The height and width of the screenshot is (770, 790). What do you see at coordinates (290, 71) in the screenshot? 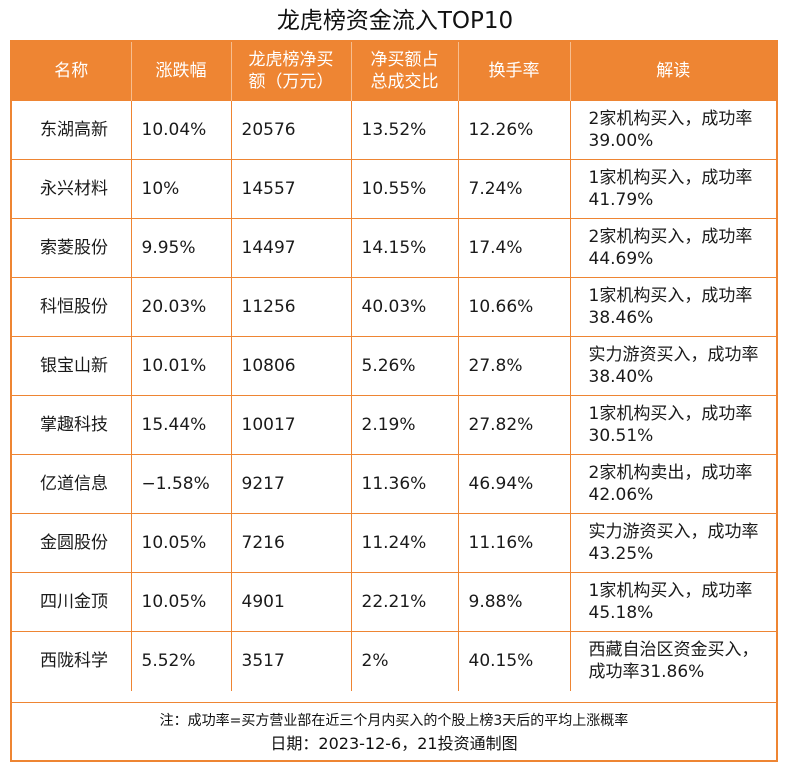
I see `column-net-buy-header: 龙虎榜净买额（万元）` at bounding box center [290, 71].